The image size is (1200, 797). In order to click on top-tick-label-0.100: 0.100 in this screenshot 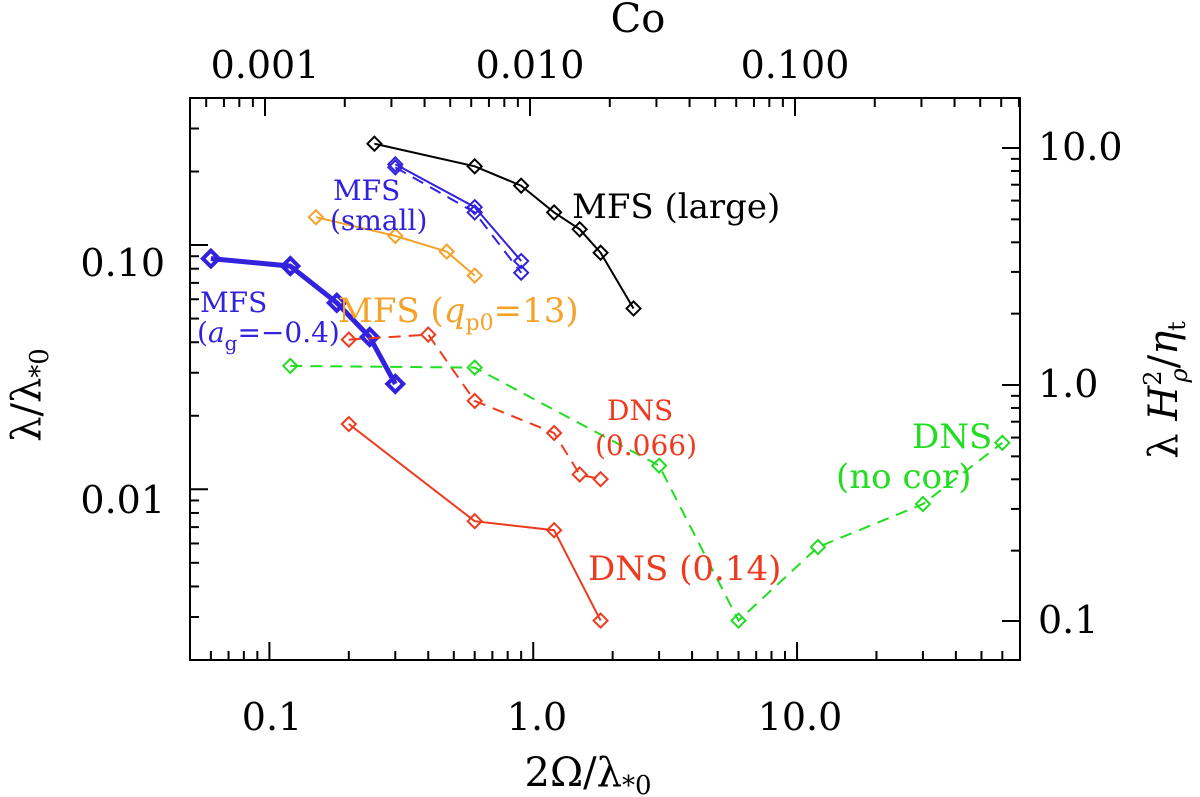, I will do `click(795, 65)`.